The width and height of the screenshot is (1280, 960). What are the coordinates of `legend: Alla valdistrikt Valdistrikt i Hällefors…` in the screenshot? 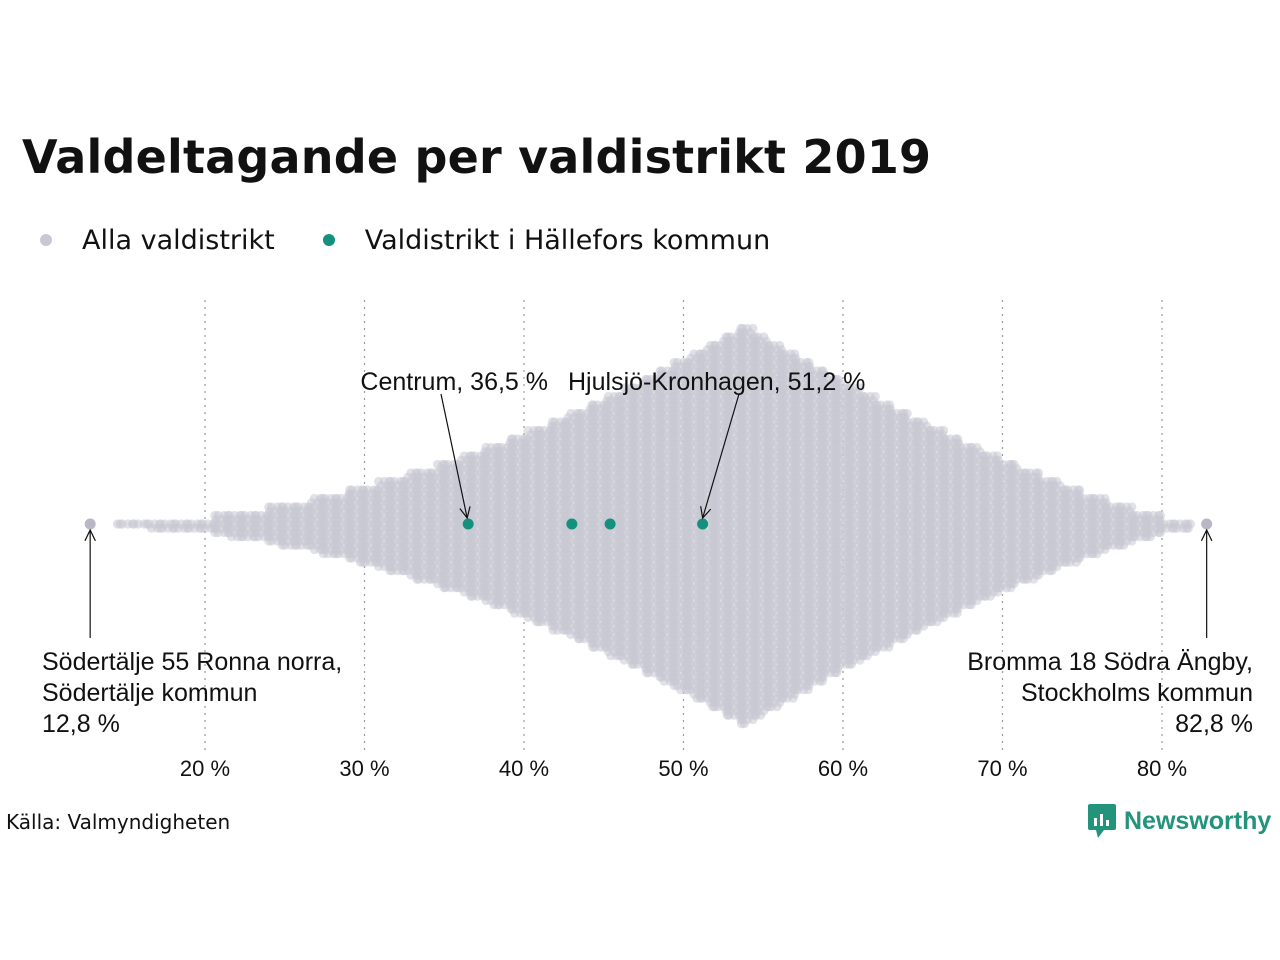 It's located at (429, 240).